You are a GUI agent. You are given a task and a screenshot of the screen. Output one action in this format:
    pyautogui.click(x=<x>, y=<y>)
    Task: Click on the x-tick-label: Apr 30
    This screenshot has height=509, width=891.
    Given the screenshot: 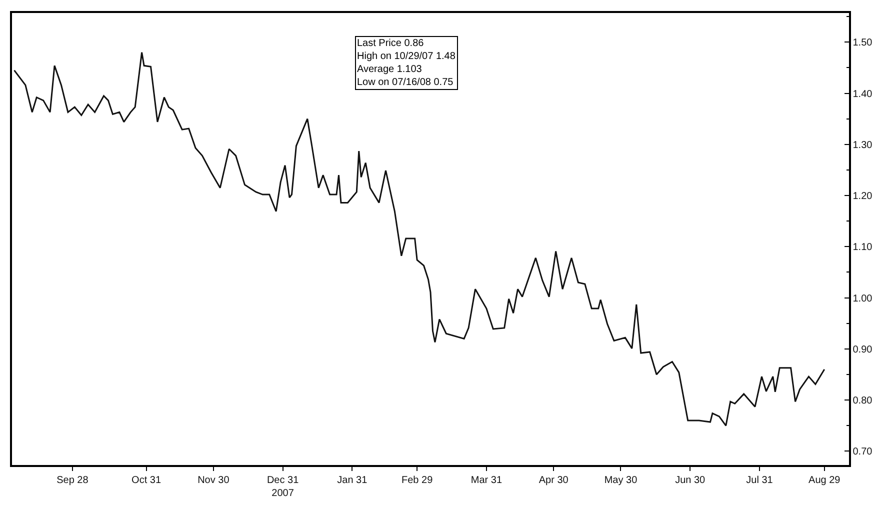 What is the action you would take?
    pyautogui.click(x=553, y=480)
    